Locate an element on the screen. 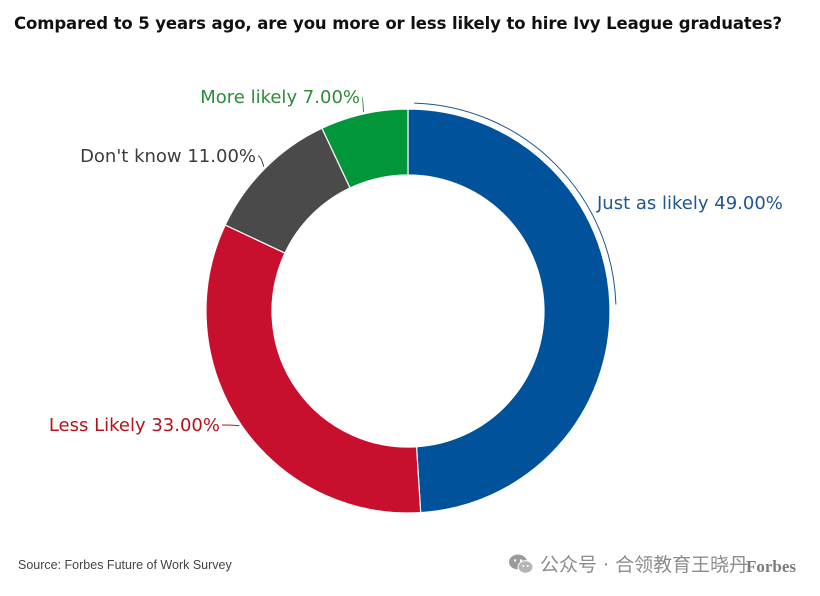 The width and height of the screenshot is (820, 596). leader-less-likely is located at coordinates (230, 425).